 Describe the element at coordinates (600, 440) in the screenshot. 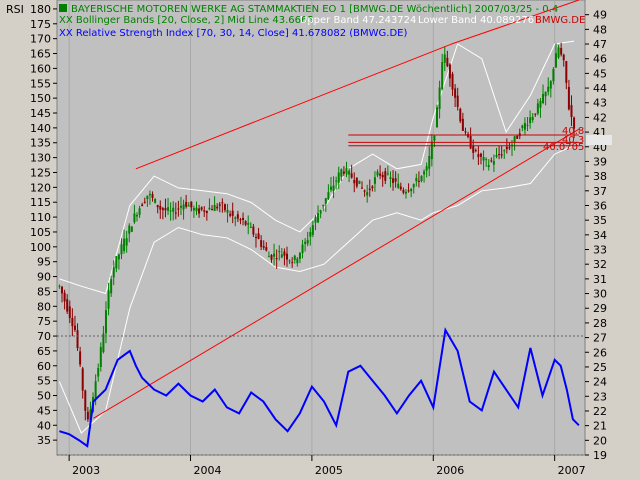

I see `right-tick-label-1: 20` at that location.